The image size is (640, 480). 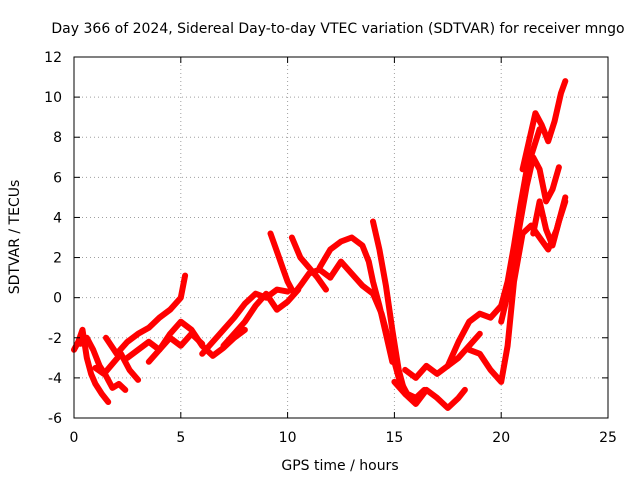 What do you see at coordinates (55, 339) in the screenshot?
I see `y-tick-label: -2` at bounding box center [55, 339].